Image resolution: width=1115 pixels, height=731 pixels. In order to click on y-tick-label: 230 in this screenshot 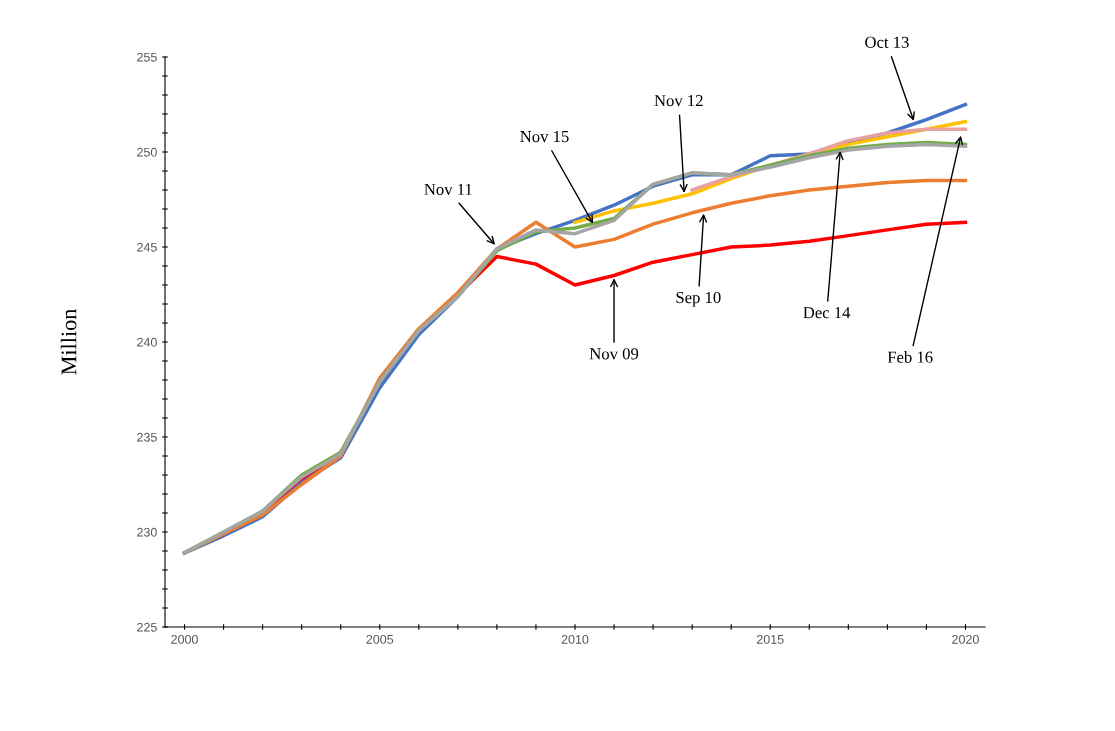, I will do `click(147, 532)`.